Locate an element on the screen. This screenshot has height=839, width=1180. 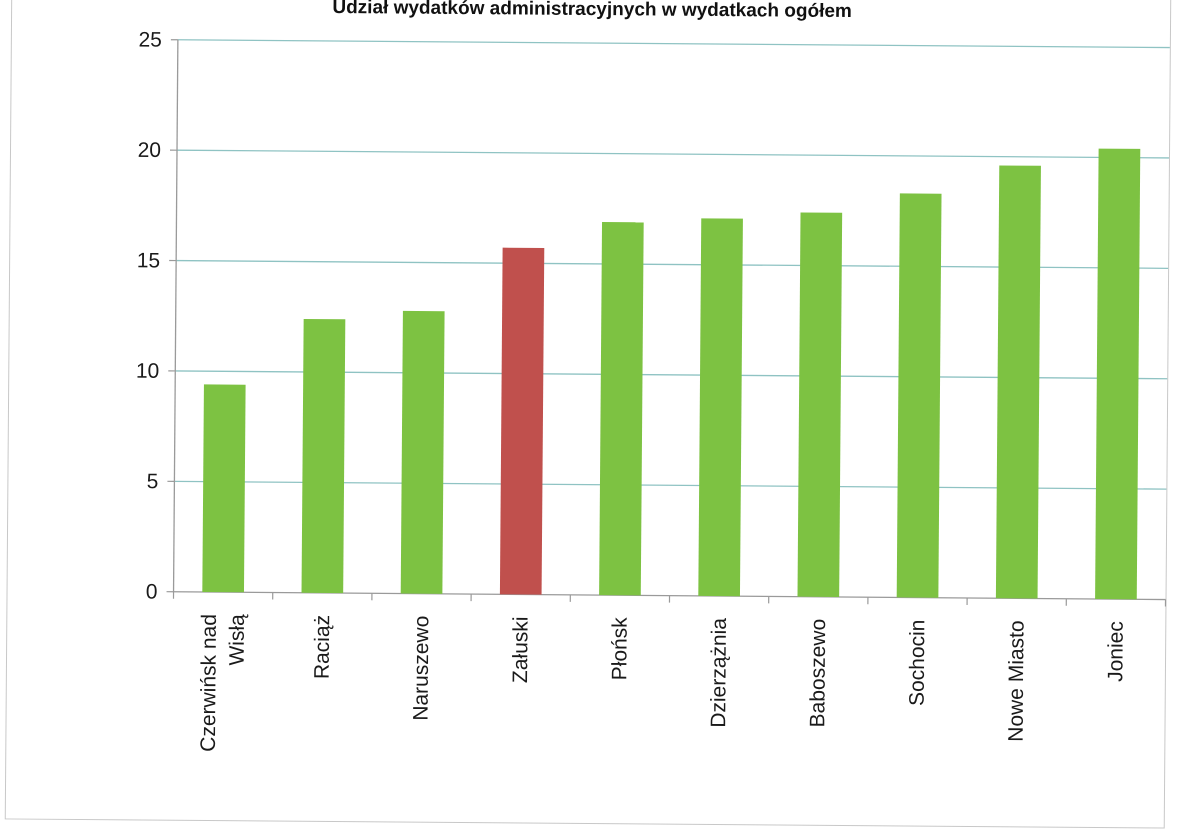
x-category-label: Sochocin is located at coordinates (918, 663).